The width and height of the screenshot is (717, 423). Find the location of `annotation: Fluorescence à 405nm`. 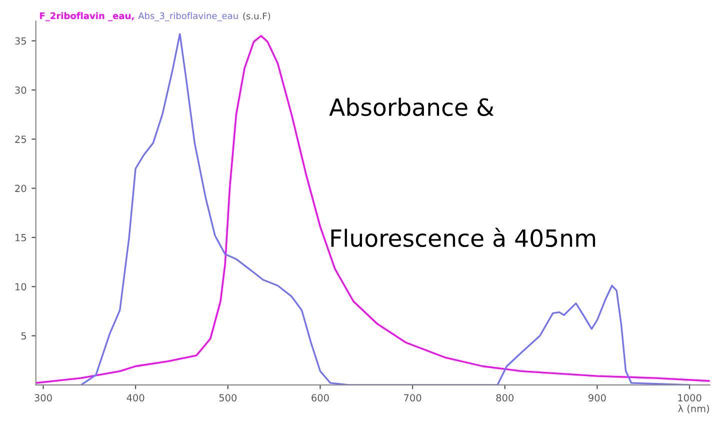

annotation: Fluorescence à 405nm is located at coordinates (463, 238).